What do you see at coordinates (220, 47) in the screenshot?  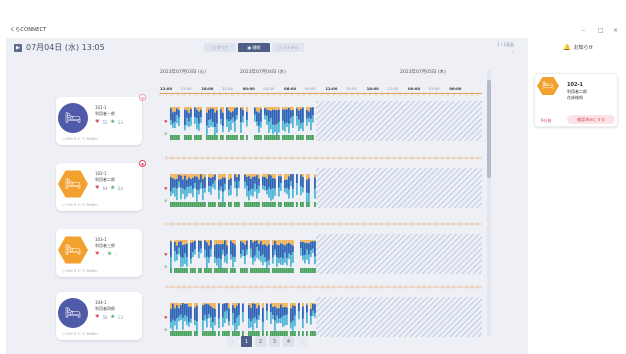 I see `segment-all: □ すべて` at bounding box center [220, 47].